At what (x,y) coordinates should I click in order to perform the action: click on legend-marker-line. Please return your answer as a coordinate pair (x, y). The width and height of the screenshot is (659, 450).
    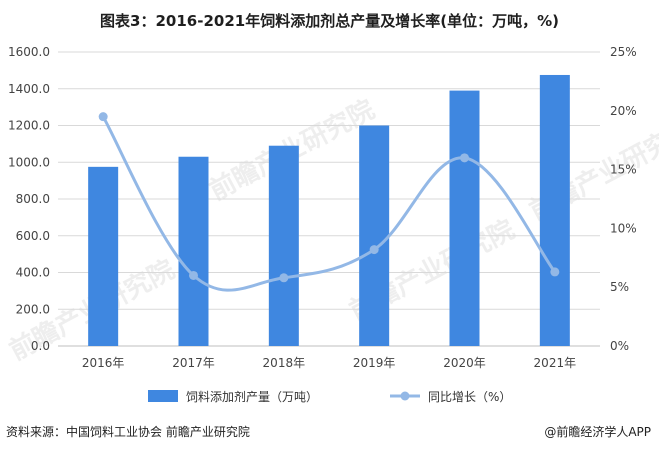
    Looking at the image, I should click on (405, 396).